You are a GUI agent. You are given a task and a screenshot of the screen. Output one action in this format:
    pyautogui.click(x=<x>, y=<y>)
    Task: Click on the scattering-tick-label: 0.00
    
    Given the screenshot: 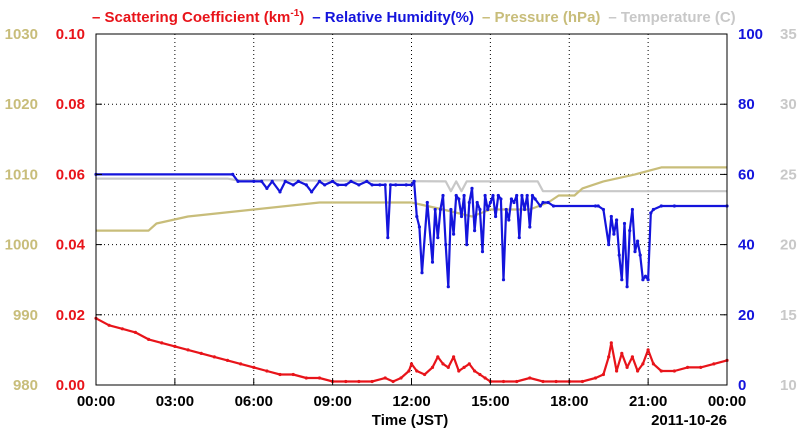 What is the action you would take?
    pyautogui.click(x=70, y=385)
    